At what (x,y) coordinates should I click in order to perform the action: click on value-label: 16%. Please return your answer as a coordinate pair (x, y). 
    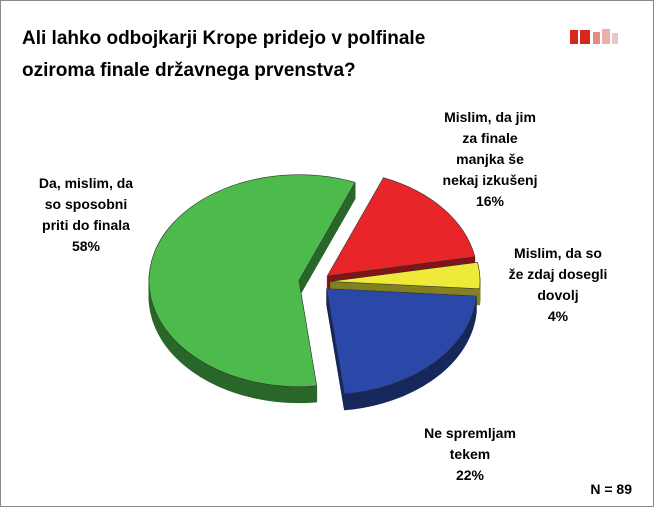
    Looking at the image, I should click on (490, 201).